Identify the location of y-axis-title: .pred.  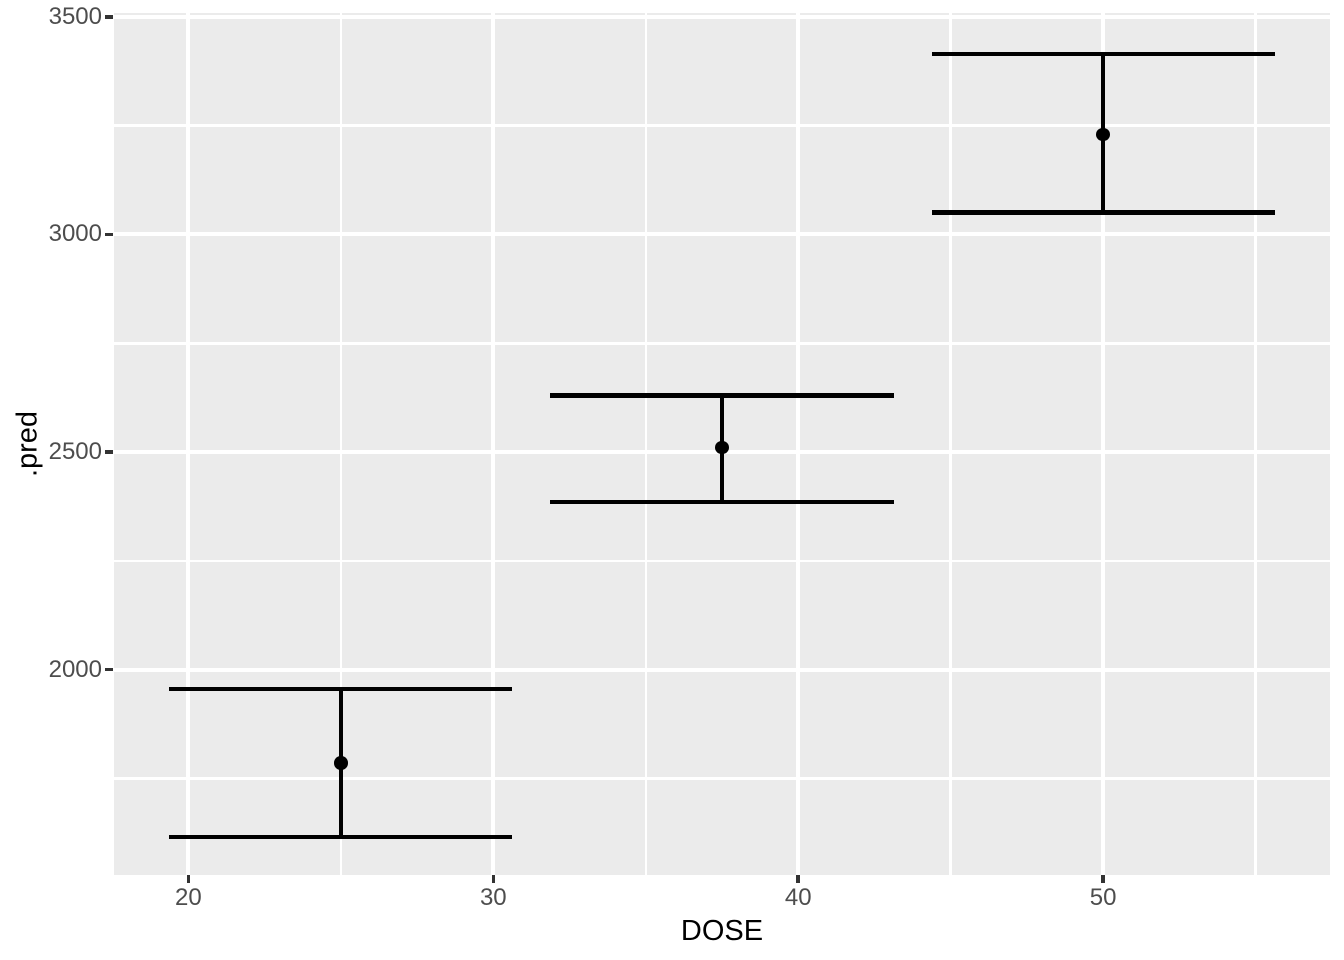
(27, 444).